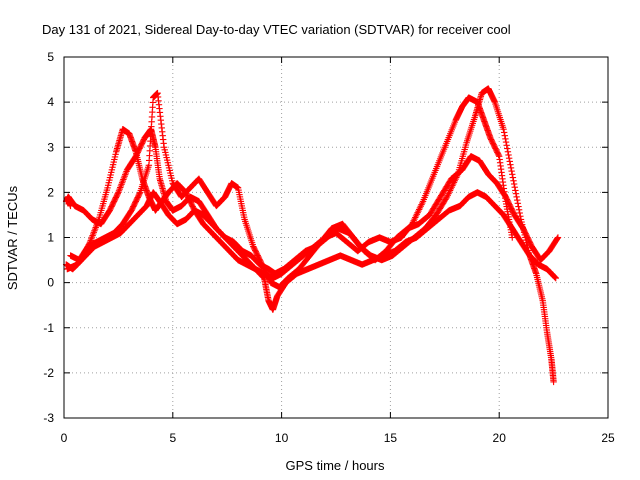 The height and width of the screenshot is (480, 640). I want to click on y-tick-label: -2, so click(48, 373).